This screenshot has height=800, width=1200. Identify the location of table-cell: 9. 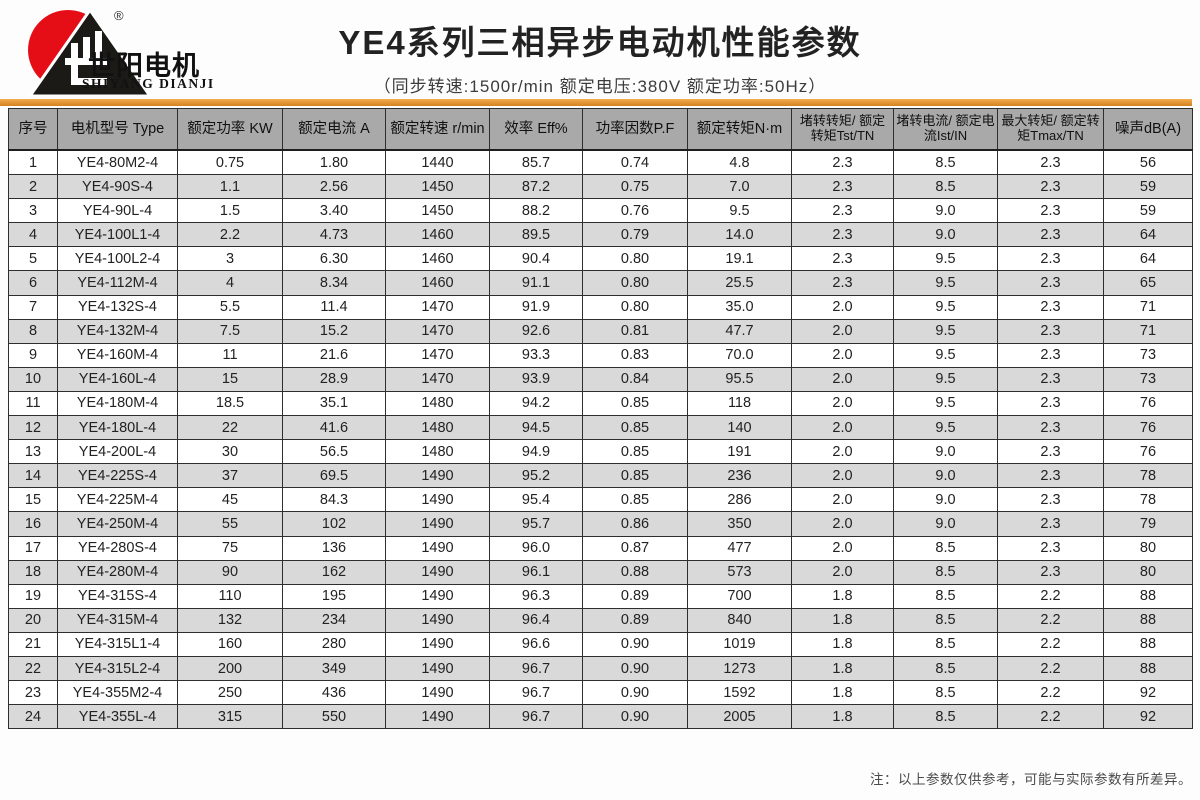
(33, 355).